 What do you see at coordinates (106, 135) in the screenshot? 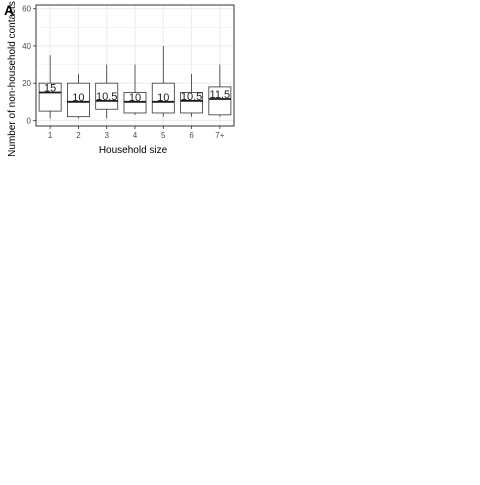
I see `x-tick-label: 3` at bounding box center [106, 135].